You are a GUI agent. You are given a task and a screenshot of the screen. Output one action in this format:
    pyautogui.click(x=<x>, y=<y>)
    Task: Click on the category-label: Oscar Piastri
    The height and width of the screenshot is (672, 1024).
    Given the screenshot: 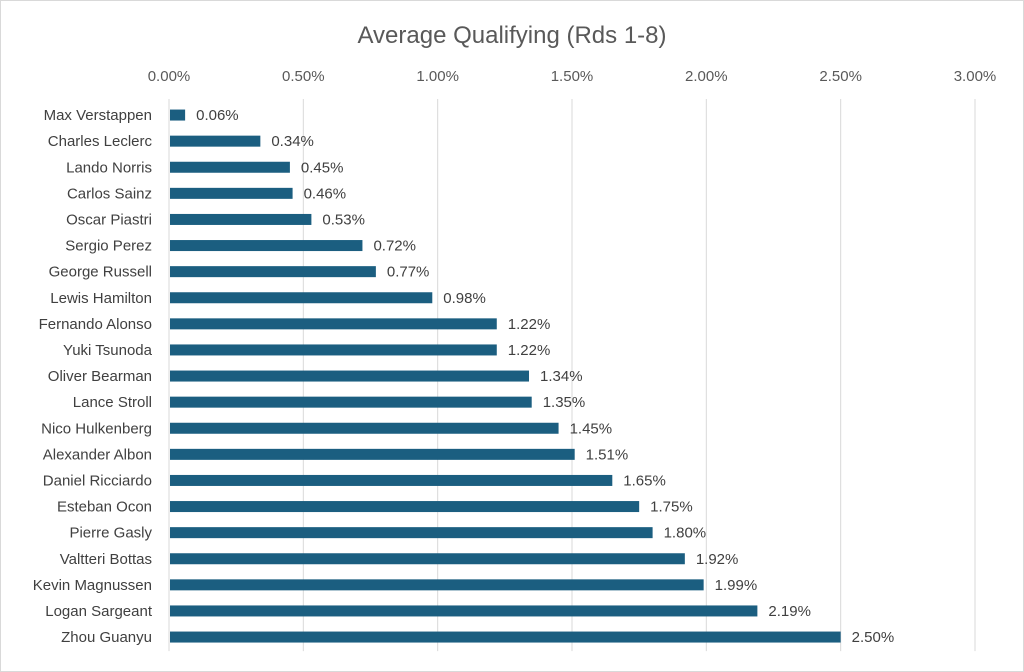 What is the action you would take?
    pyautogui.click(x=109, y=219)
    